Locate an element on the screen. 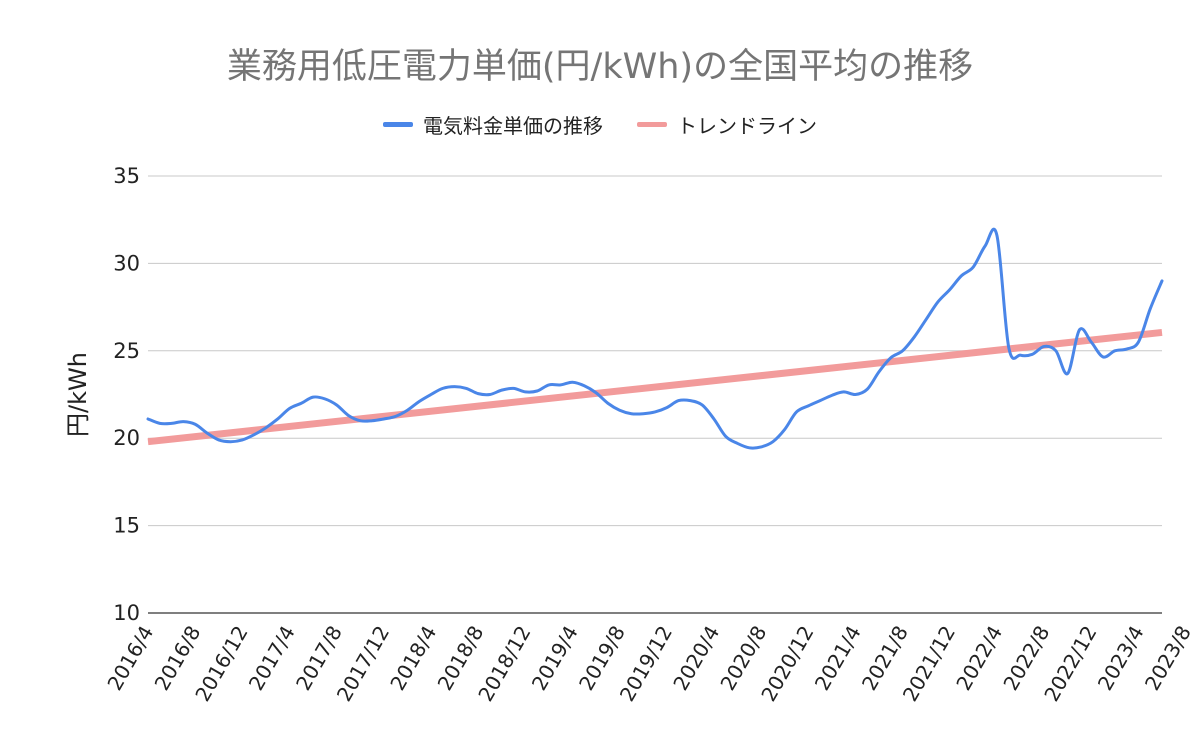 The width and height of the screenshot is (1200, 742). legend-label-trend: トレンドライン is located at coordinates (747, 126).